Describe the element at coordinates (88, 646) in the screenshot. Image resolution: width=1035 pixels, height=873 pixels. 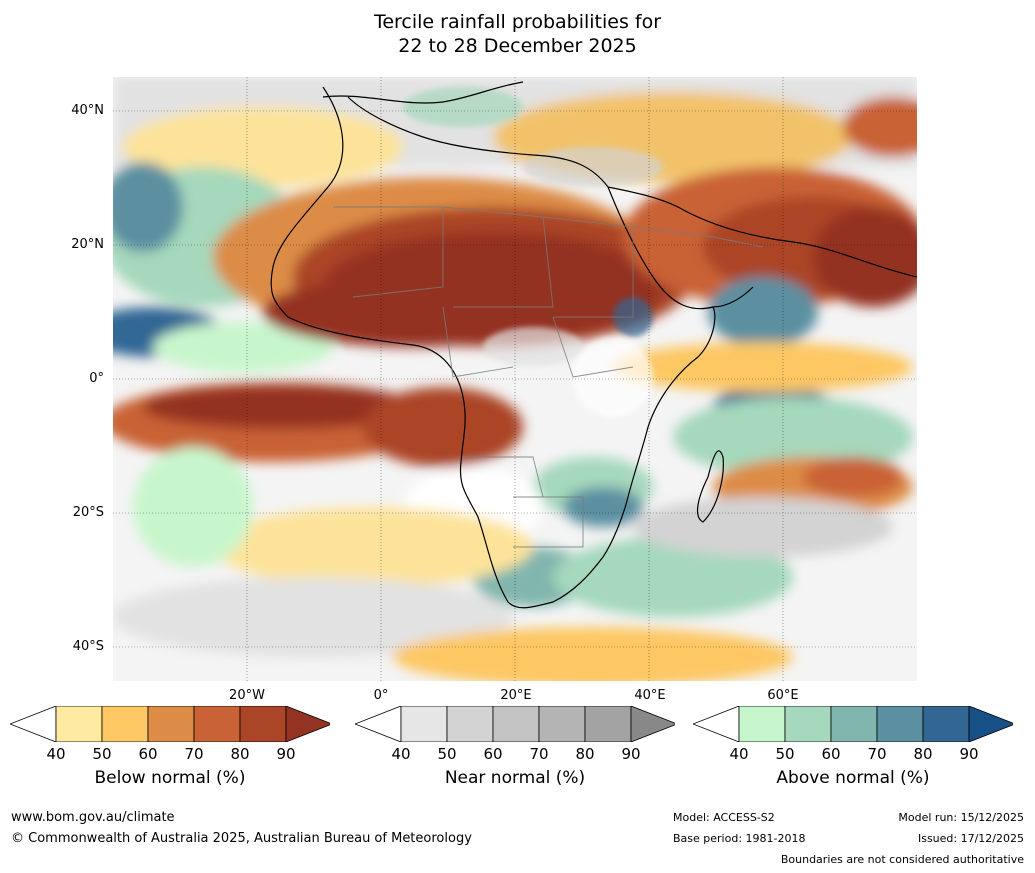
I see `lat-label-40s: 40°S` at that location.